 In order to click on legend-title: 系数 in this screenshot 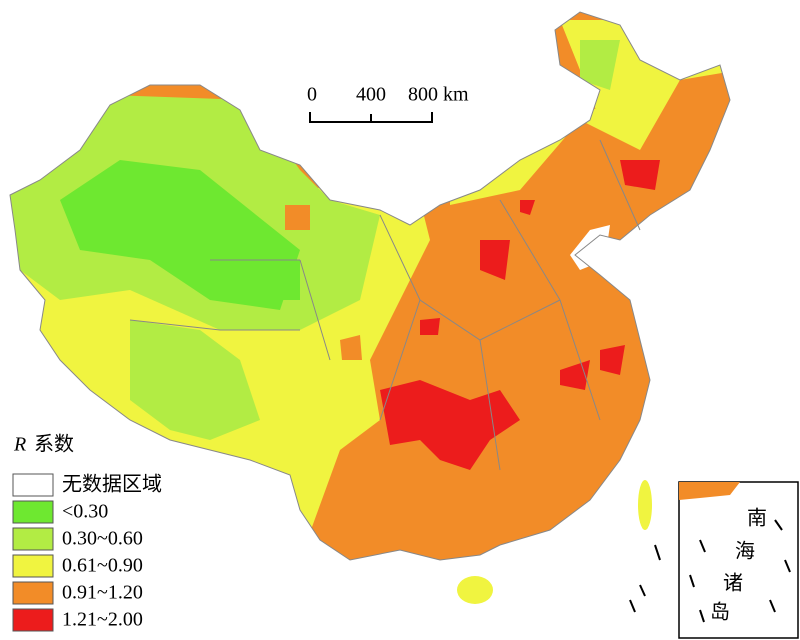, I will do `click(54, 444)`.